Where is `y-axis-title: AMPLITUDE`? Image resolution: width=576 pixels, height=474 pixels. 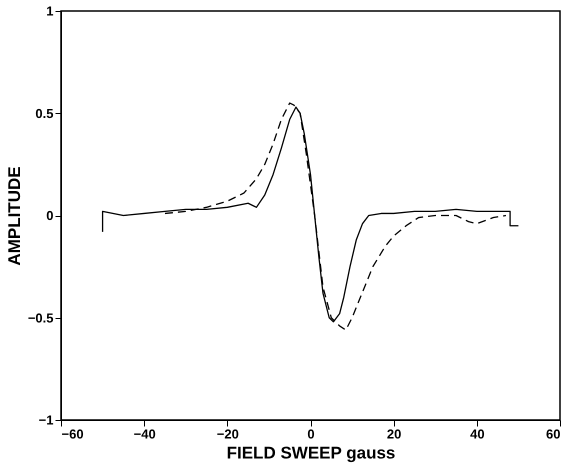
y-axis-title: AMPLITUDE is located at coordinates (14, 216).